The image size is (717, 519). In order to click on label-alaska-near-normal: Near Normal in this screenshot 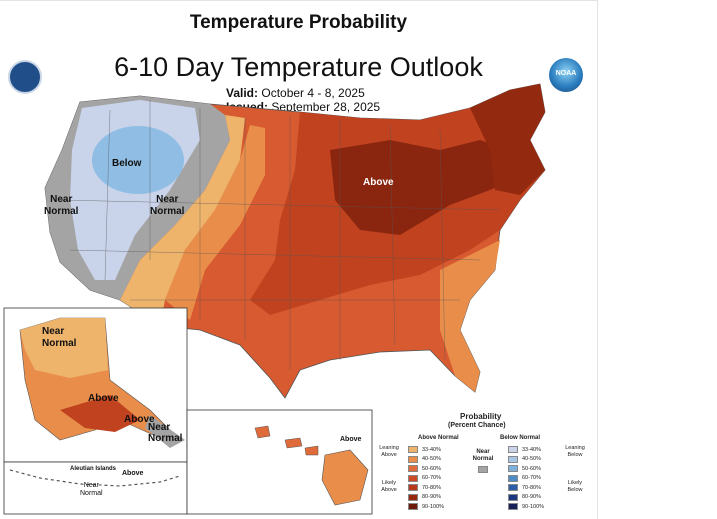, I will do `click(59, 338)`.